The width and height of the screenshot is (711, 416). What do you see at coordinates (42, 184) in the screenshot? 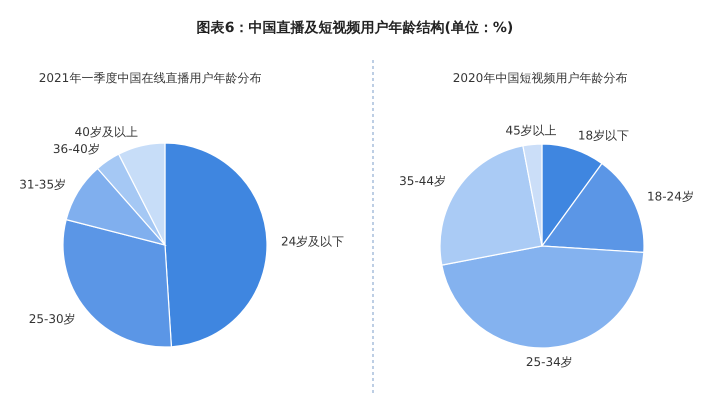
I see `slice-label: 31-35岁` at bounding box center [42, 184].